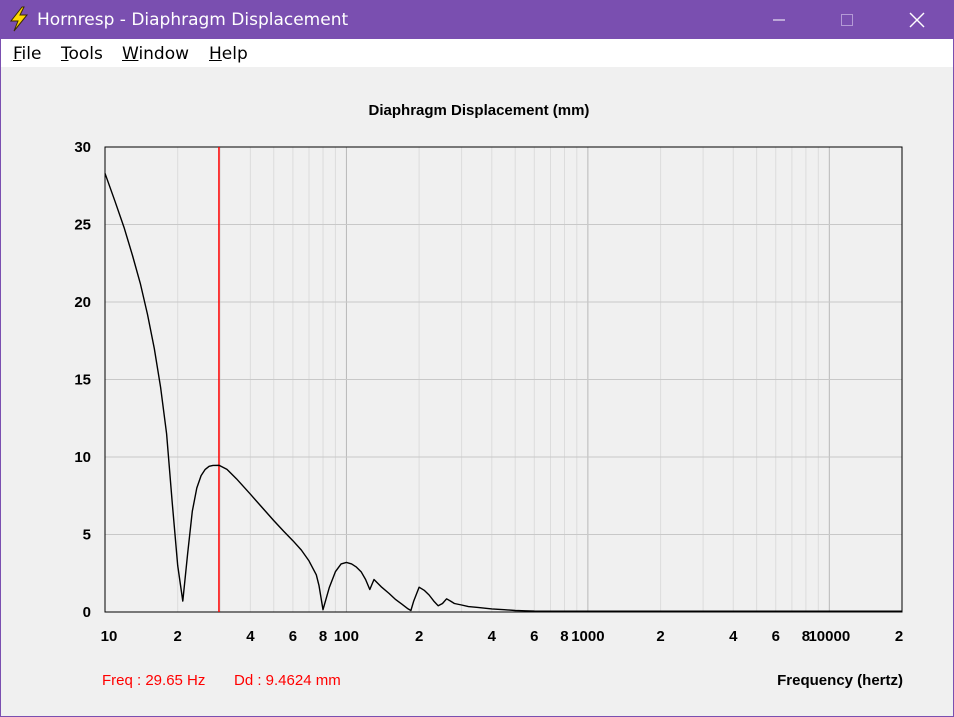 This screenshot has height=717, width=954. I want to click on y-tick-label: 25, so click(82, 225).